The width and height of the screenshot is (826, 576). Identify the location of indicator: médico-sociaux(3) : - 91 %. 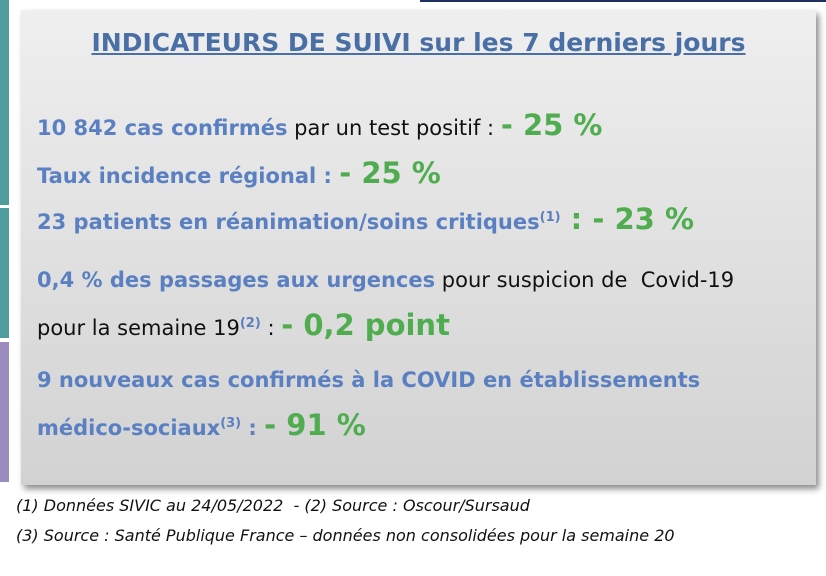
(201, 425).